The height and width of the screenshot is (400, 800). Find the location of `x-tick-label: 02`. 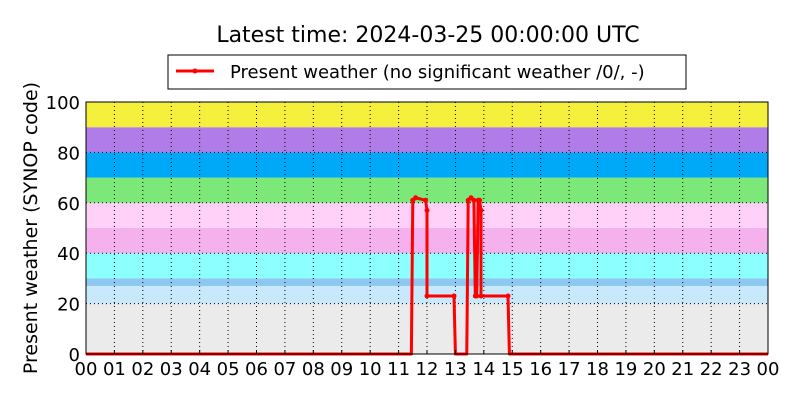

x-tick-label: 02 is located at coordinates (142, 369).